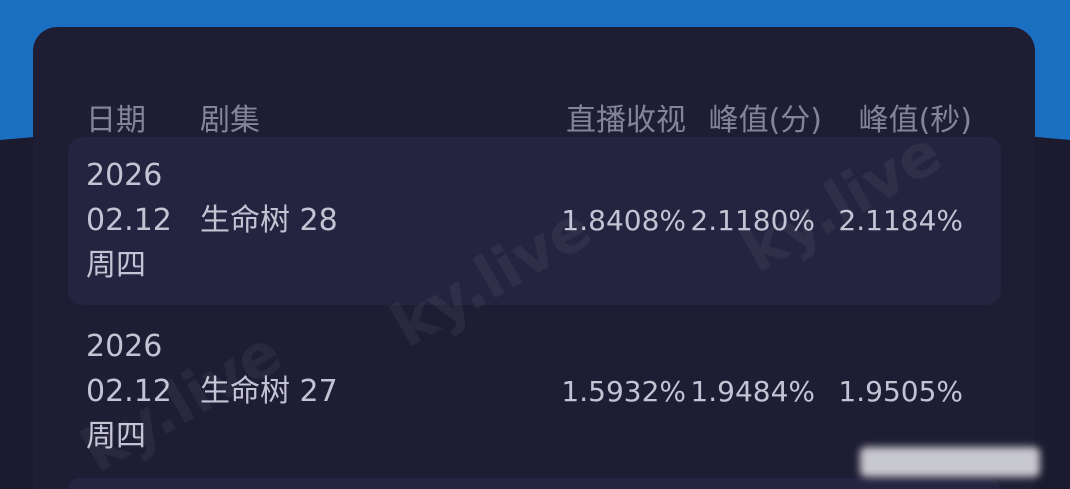  Describe the element at coordinates (230, 120) in the screenshot. I see `column-header-episode: 剧集` at that location.